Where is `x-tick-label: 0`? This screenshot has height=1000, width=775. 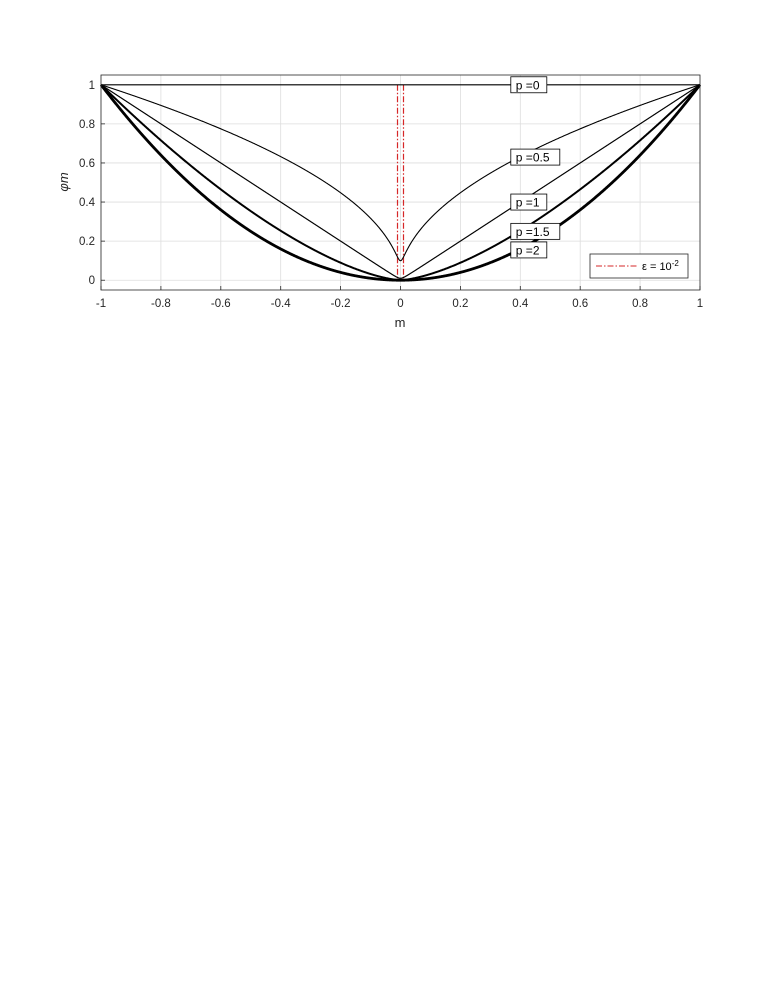
x-tick-label: 0 is located at coordinates (400, 304).